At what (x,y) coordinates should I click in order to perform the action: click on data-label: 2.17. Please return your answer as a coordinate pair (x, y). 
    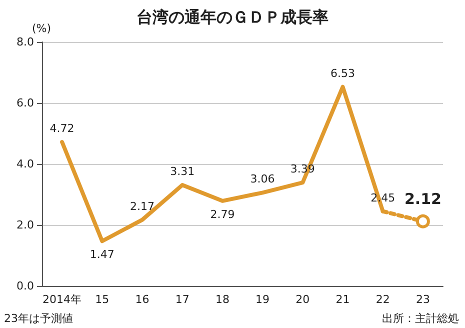
    Looking at the image, I should click on (142, 206).